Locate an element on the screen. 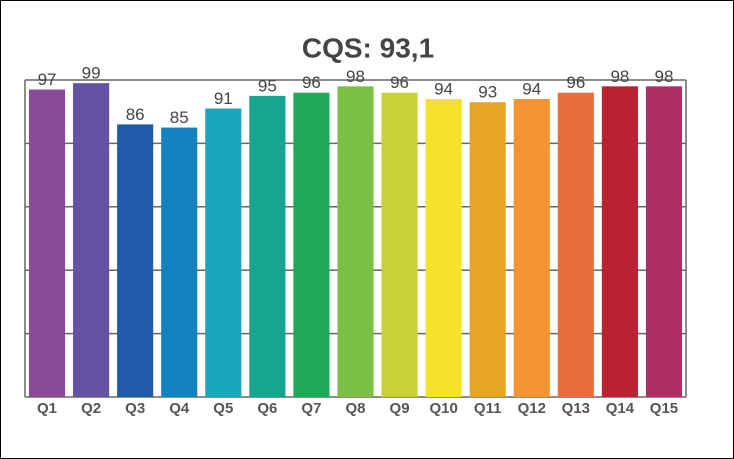 The height and width of the screenshot is (459, 734). x-tick-label: Q11 is located at coordinates (488, 408).